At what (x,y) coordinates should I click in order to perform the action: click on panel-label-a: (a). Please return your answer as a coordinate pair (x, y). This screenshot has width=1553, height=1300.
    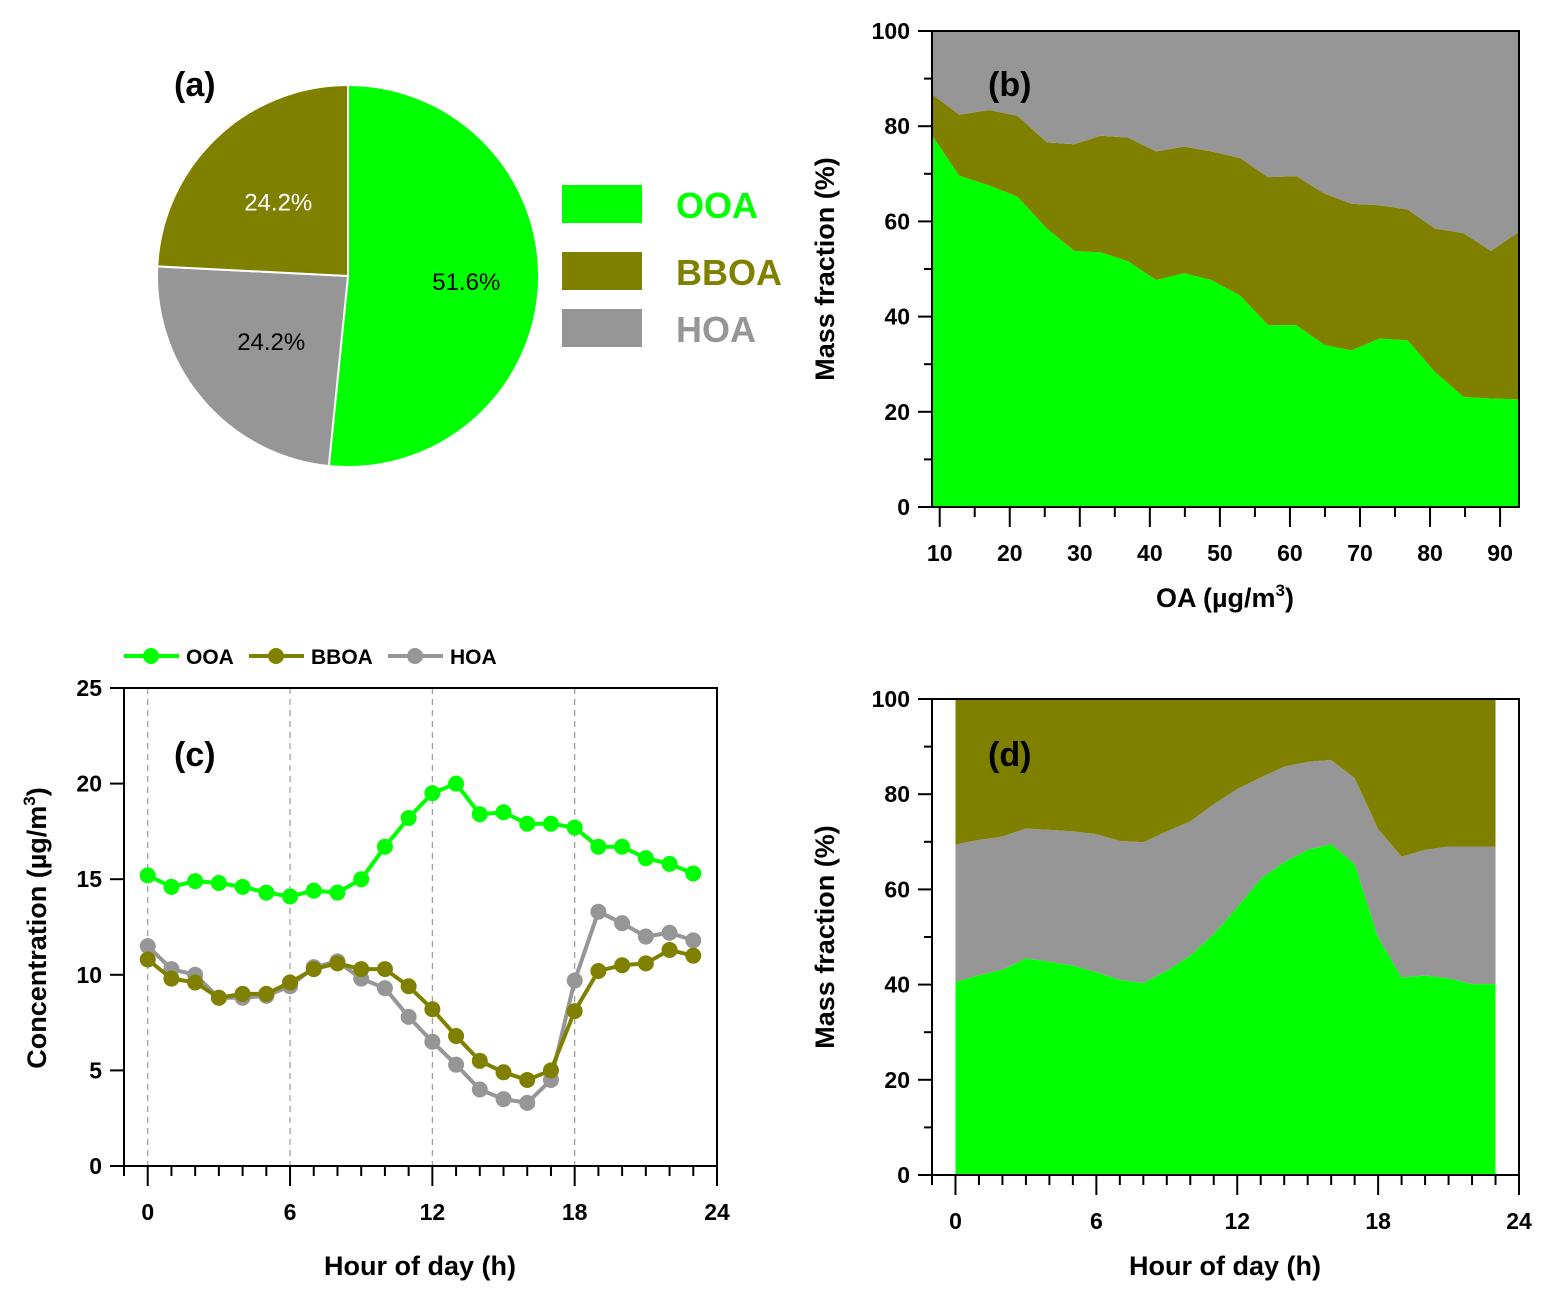
    Looking at the image, I should click on (195, 85).